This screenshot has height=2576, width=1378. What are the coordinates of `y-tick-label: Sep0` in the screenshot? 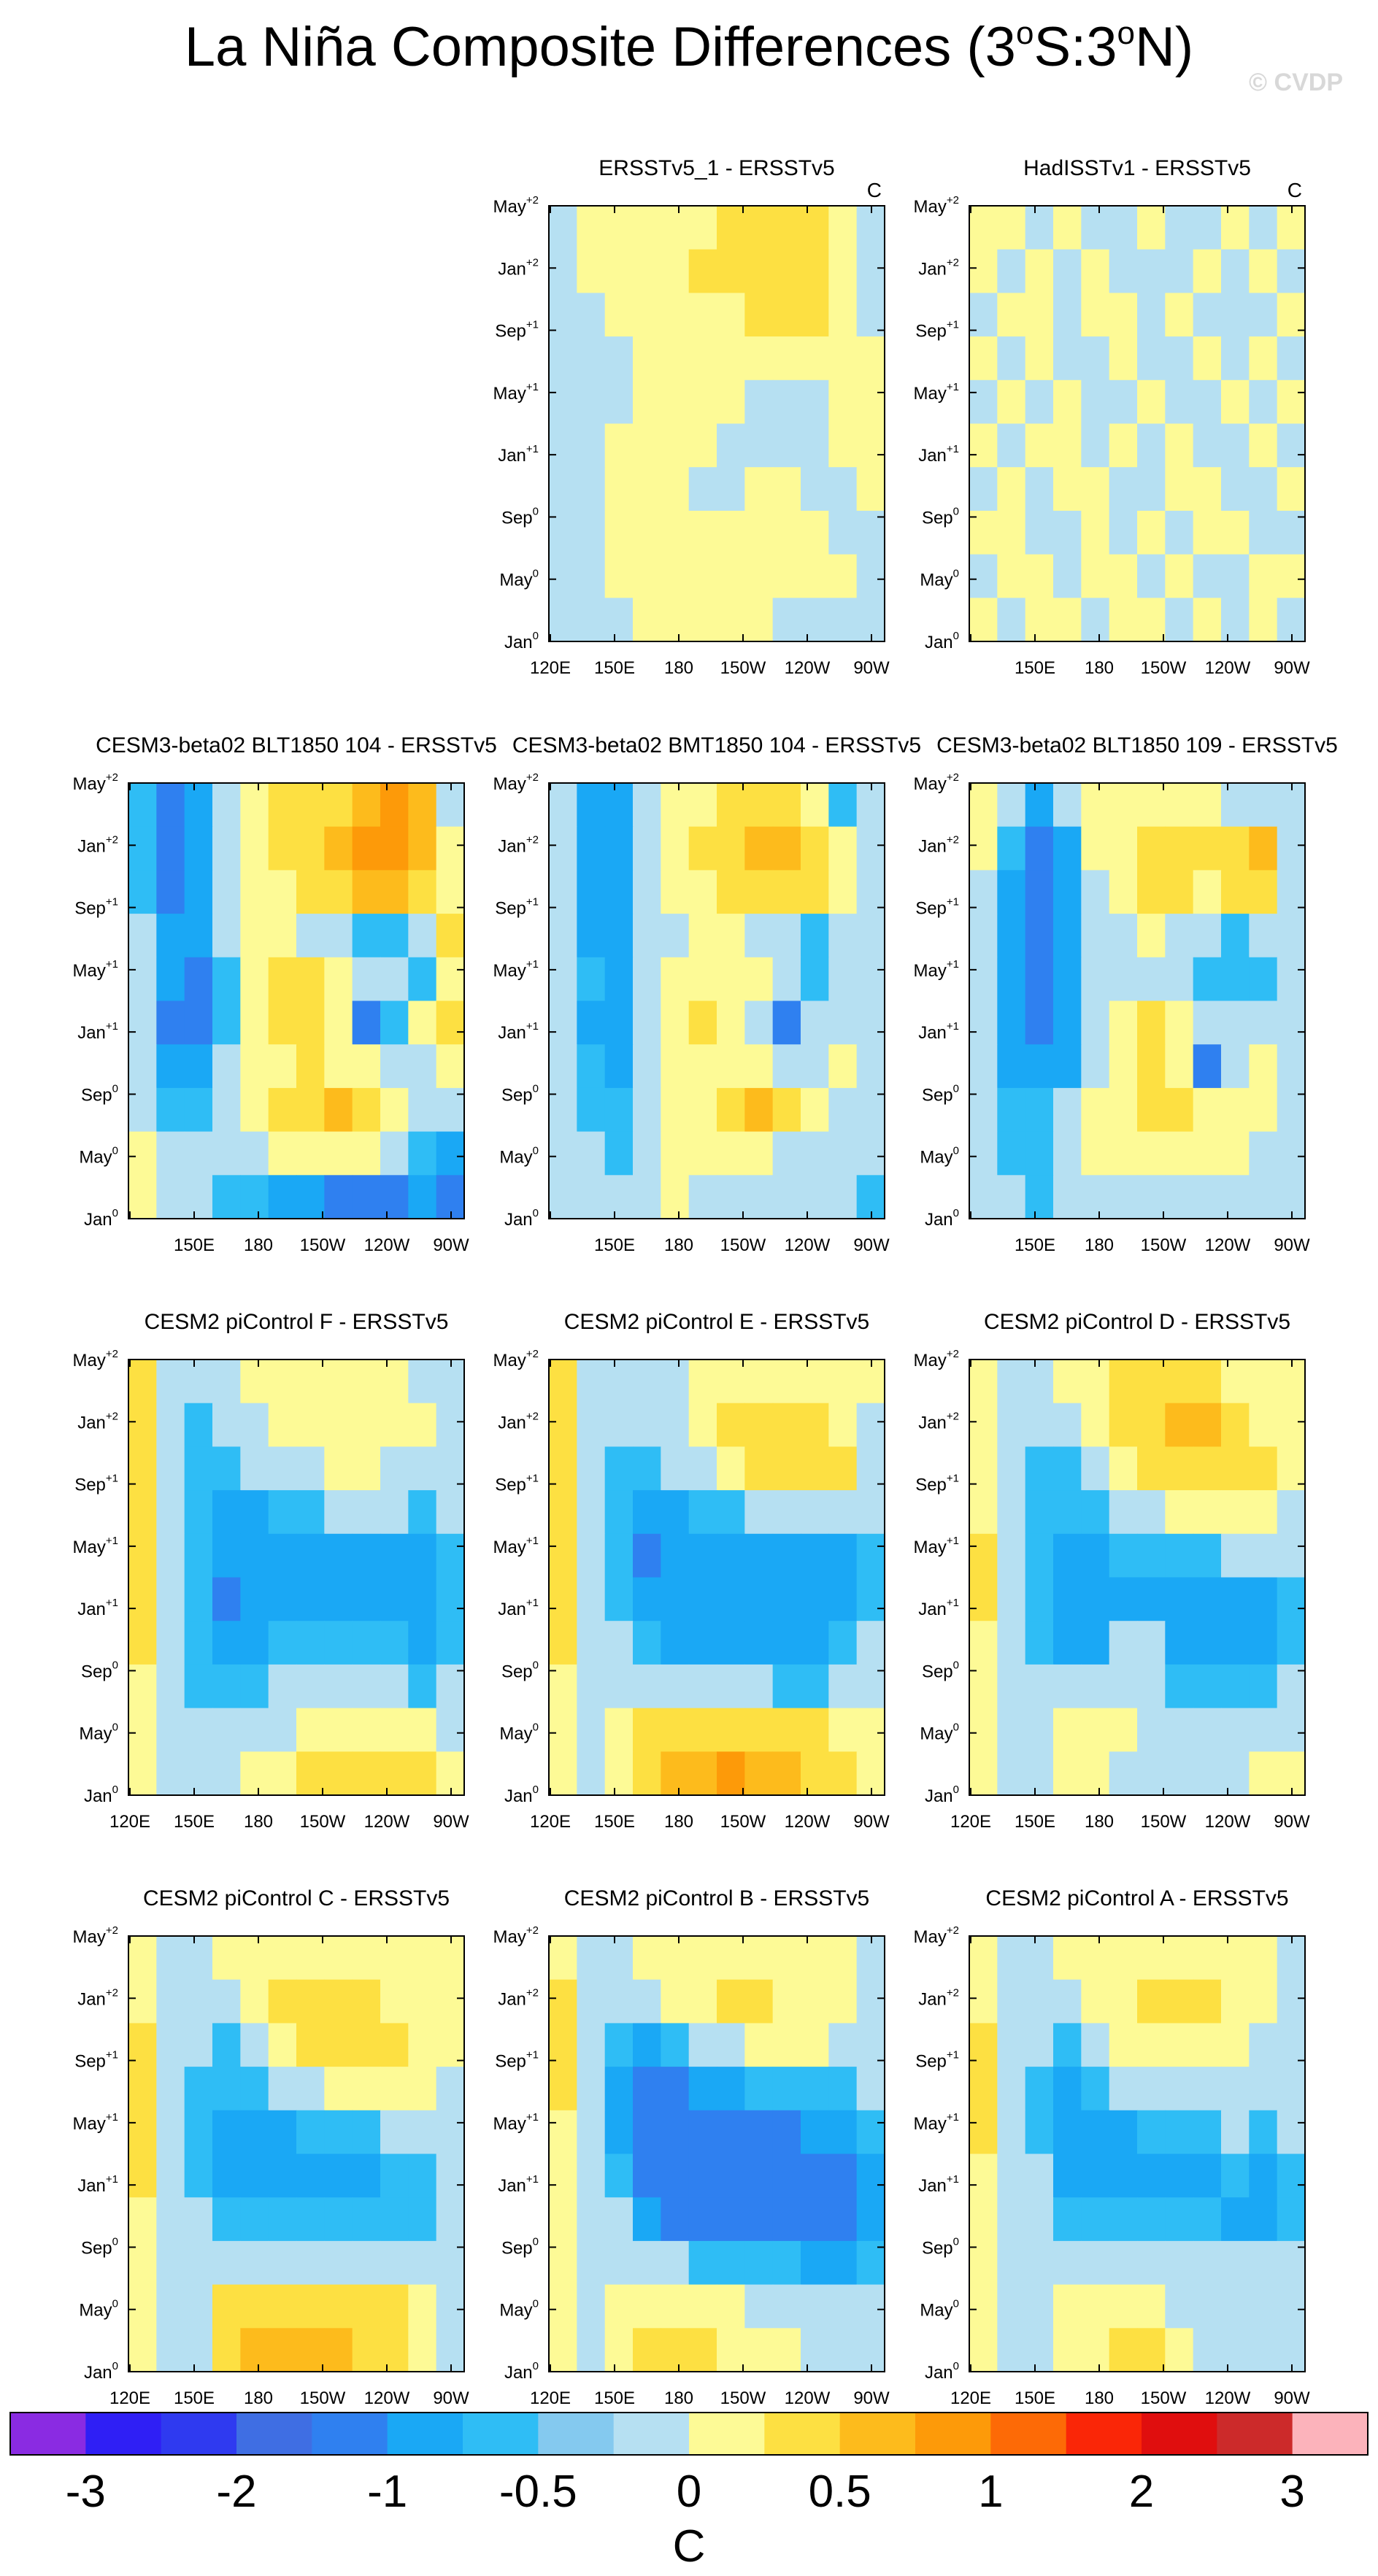 It's located at (99, 1093).